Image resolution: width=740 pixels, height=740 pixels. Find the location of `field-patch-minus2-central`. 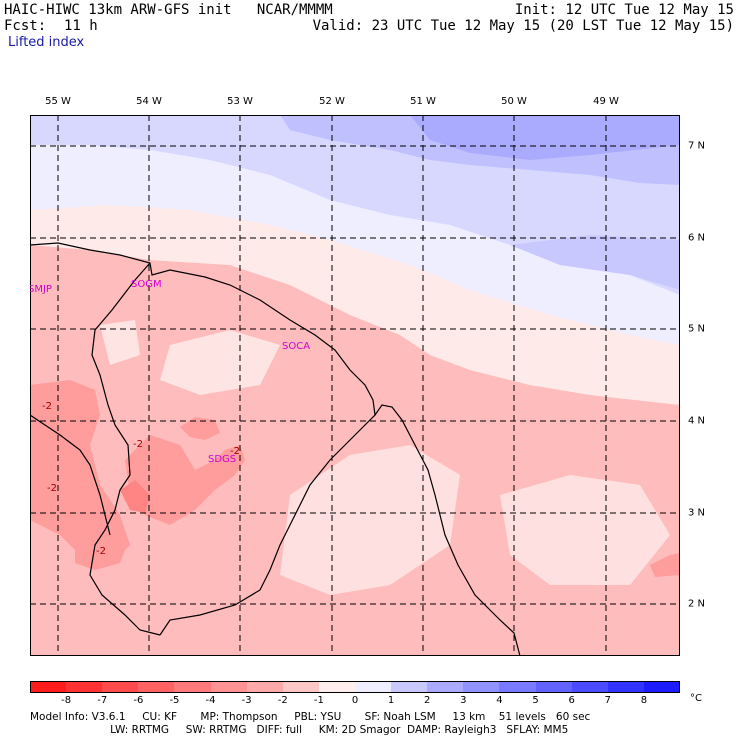

field-patch-minus2-central is located at coordinates (185, 480).